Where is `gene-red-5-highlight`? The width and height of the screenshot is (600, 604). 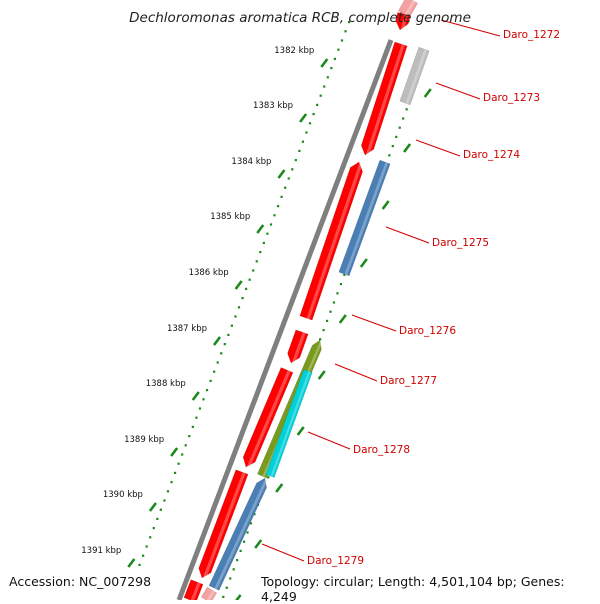 gene-red-5-highlight is located at coordinates (268, 419).